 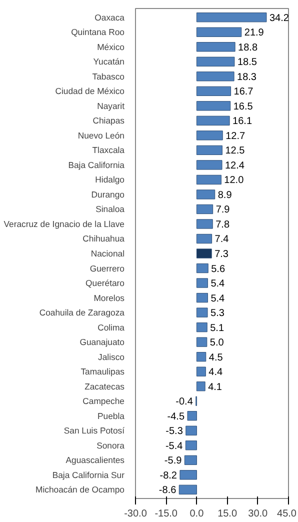 I want to click on x-tick-label: 0.0, so click(x=197, y=514).